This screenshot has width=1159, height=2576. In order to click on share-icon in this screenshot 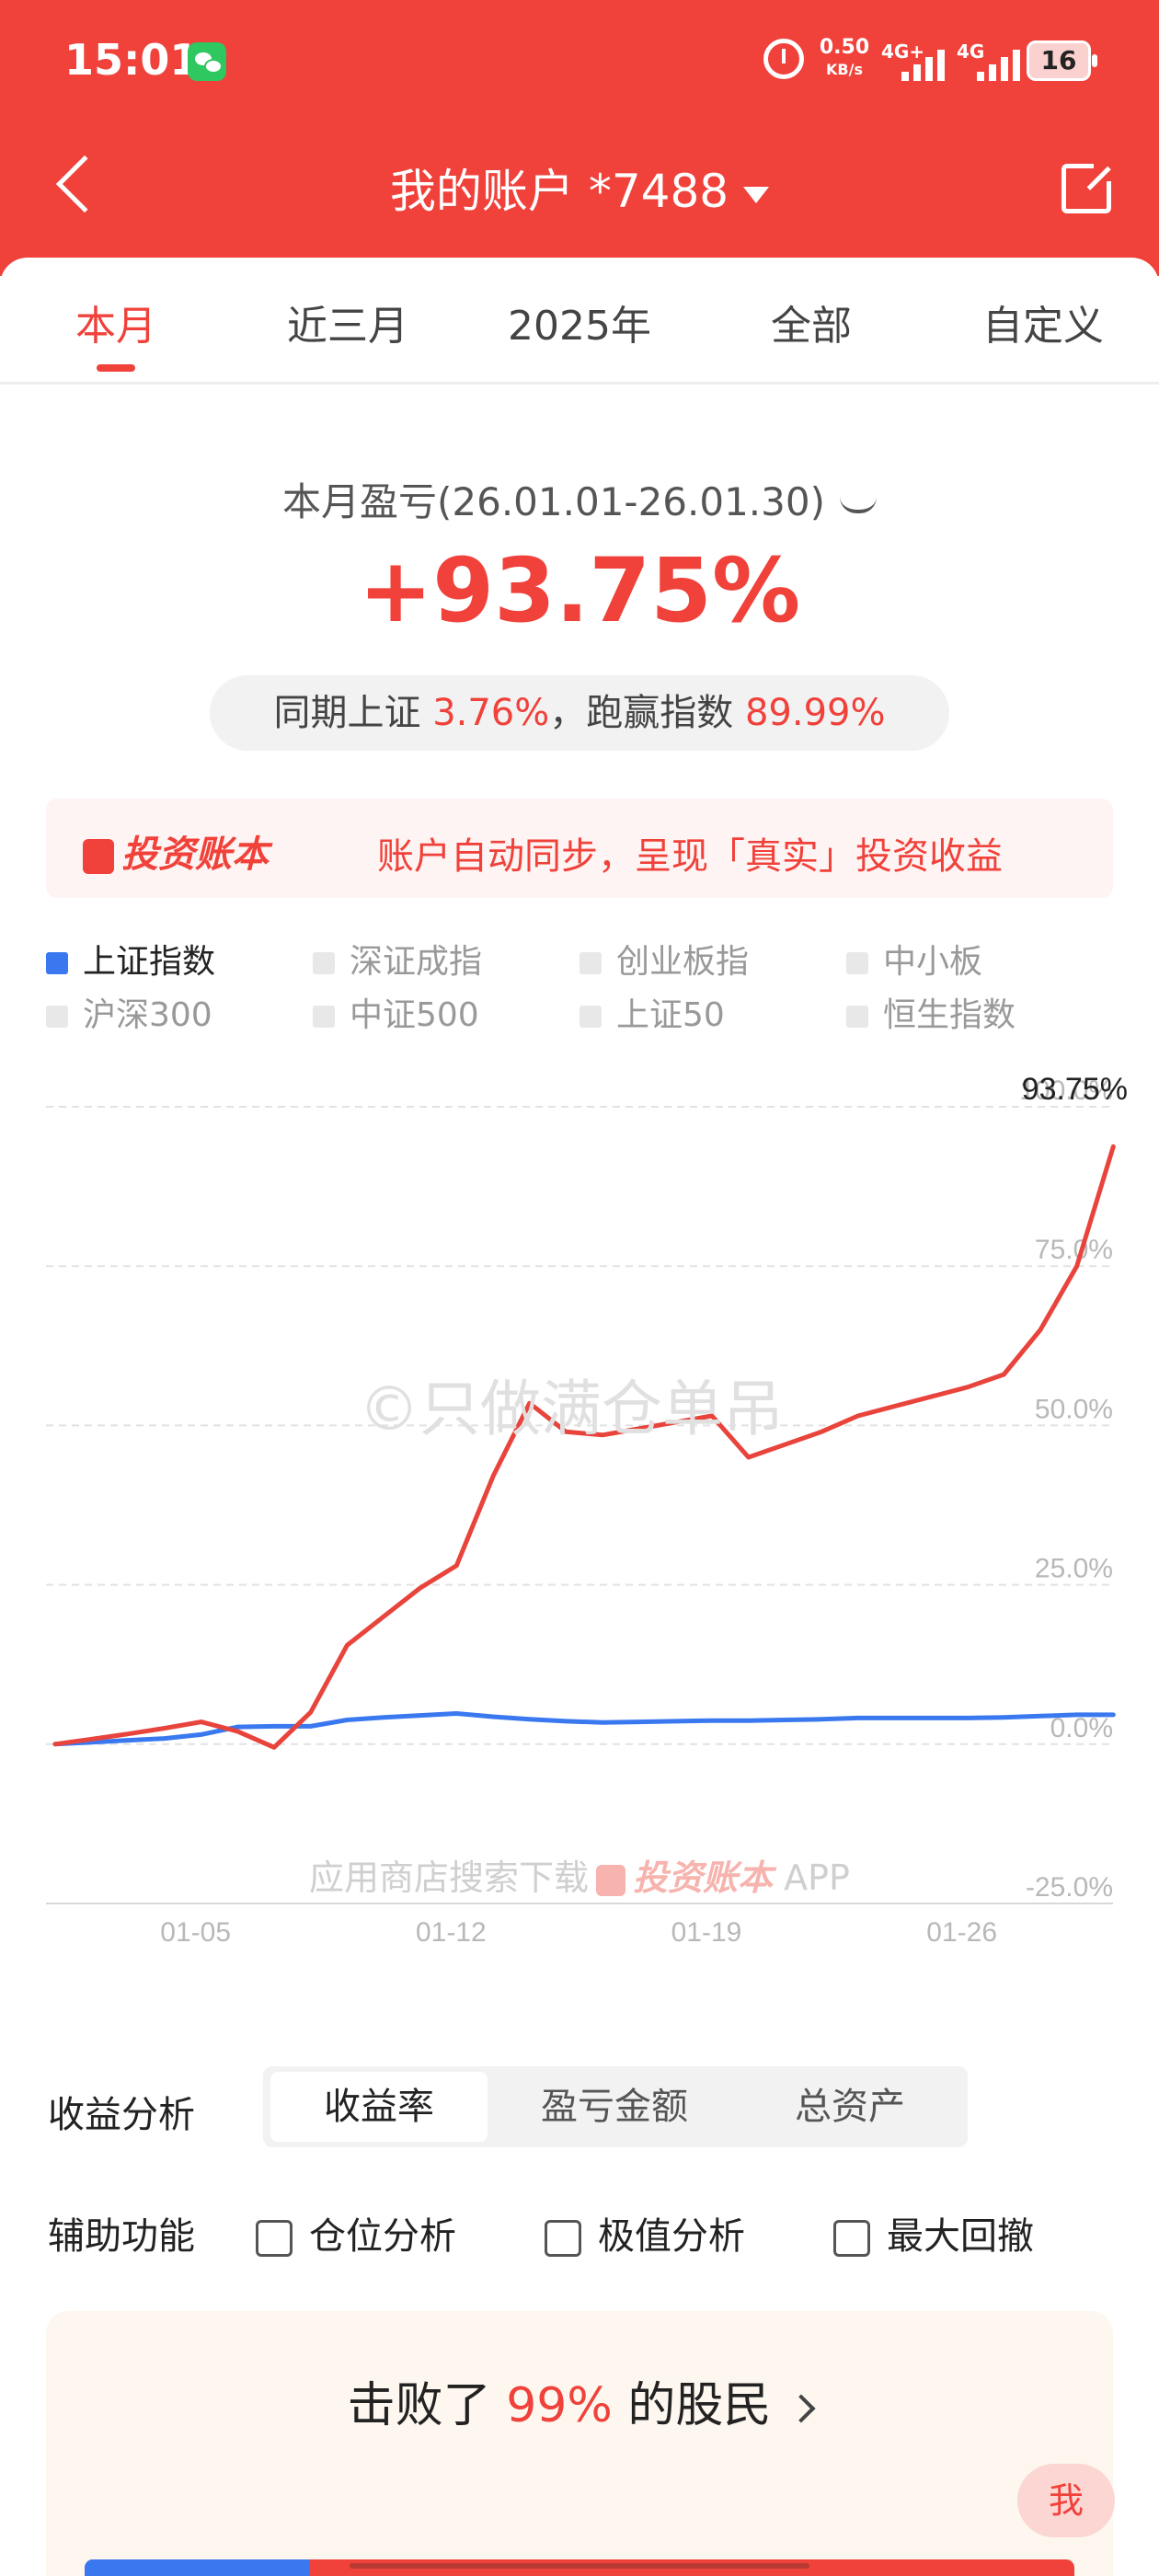, I will do `click(1087, 187)`.